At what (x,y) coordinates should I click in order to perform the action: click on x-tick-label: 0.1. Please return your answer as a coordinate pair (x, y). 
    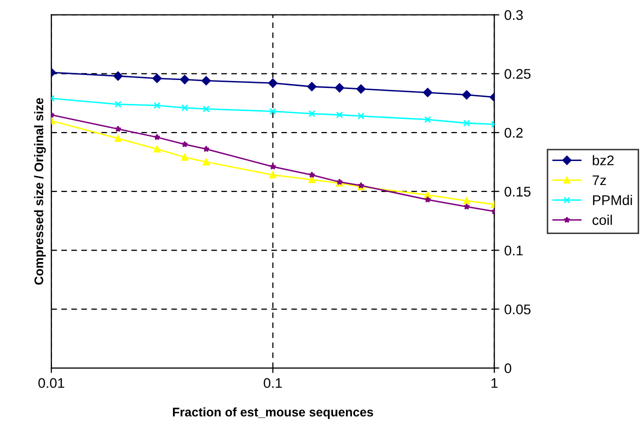
    Looking at the image, I should click on (273, 383).